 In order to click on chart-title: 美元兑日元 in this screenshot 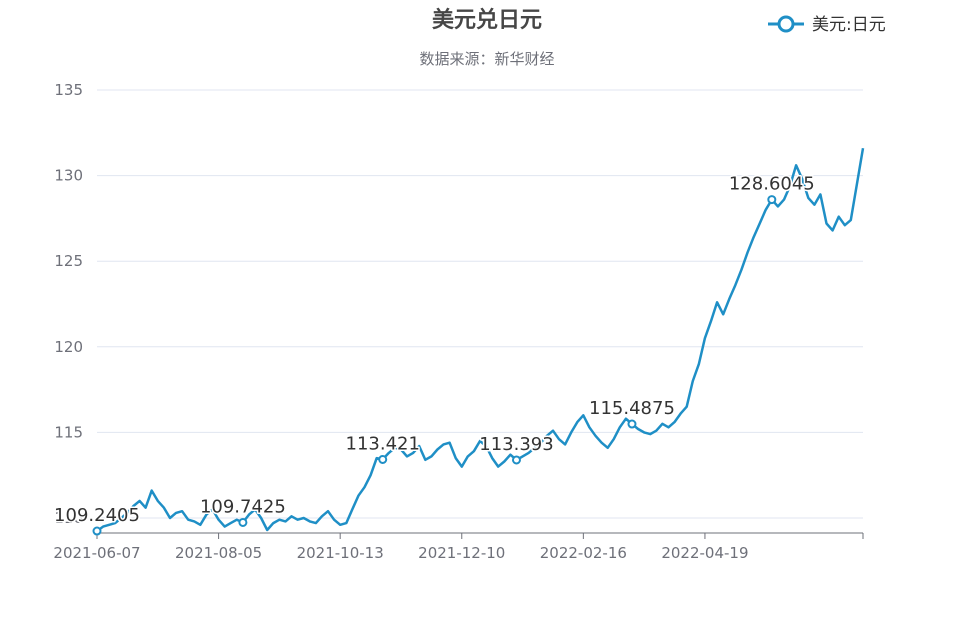, I will do `click(487, 20)`.